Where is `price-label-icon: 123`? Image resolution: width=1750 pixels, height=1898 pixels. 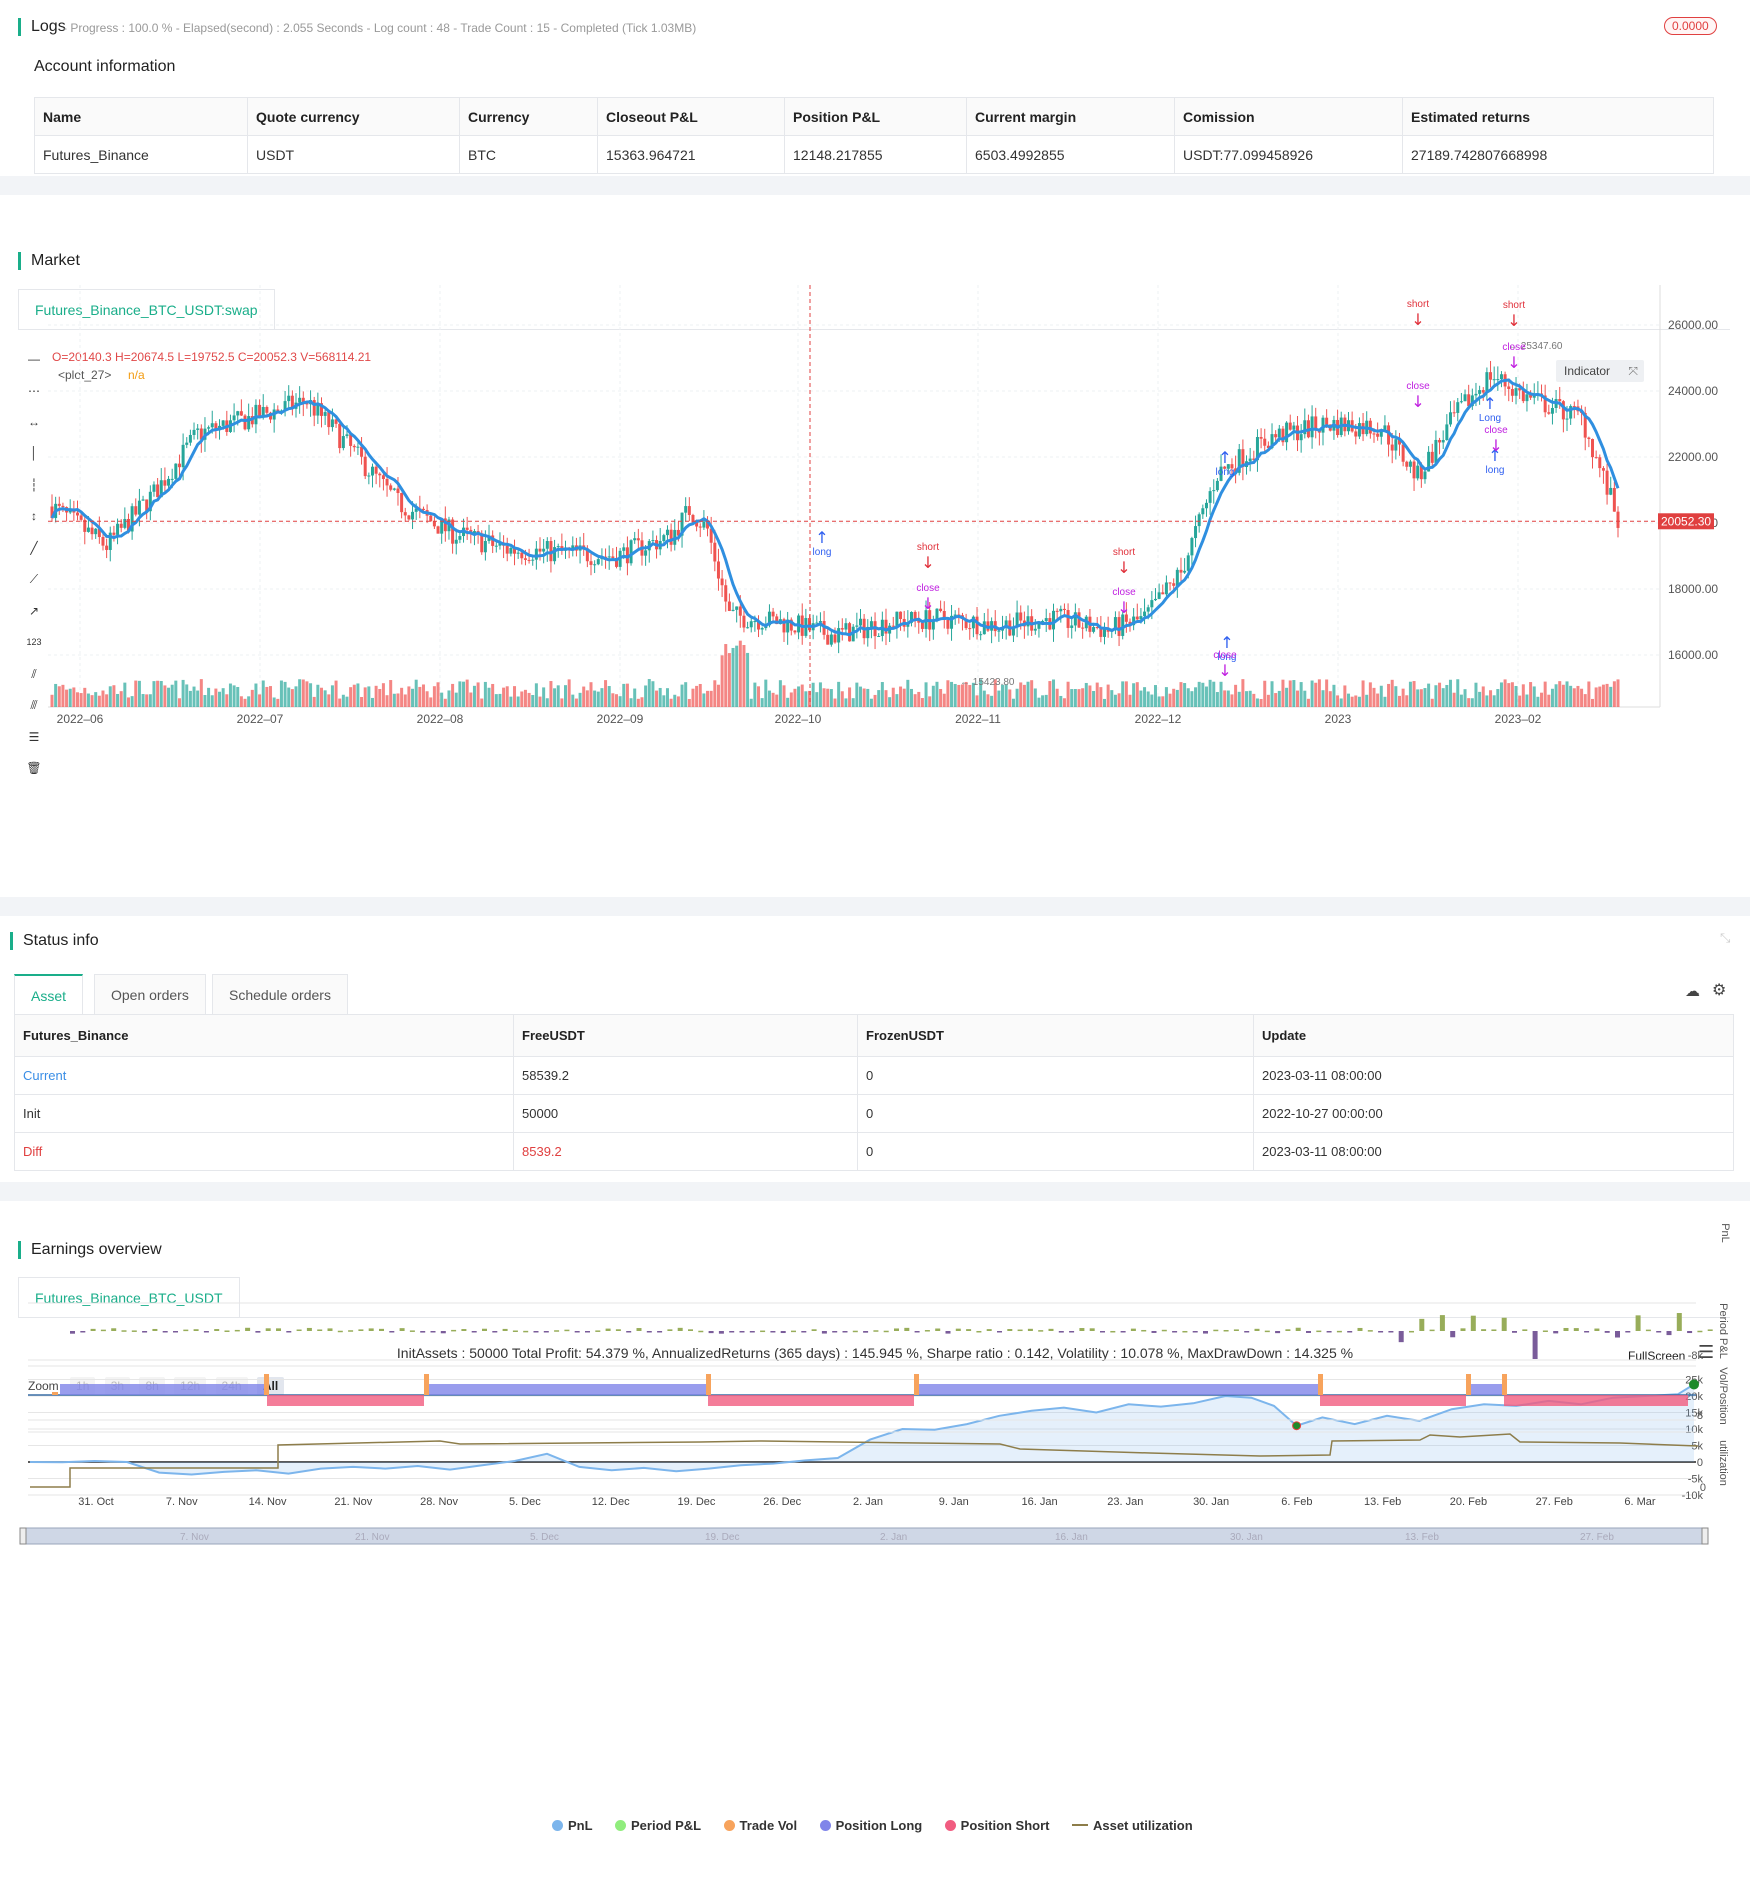
price-label-icon: 123 is located at coordinates (34, 642).